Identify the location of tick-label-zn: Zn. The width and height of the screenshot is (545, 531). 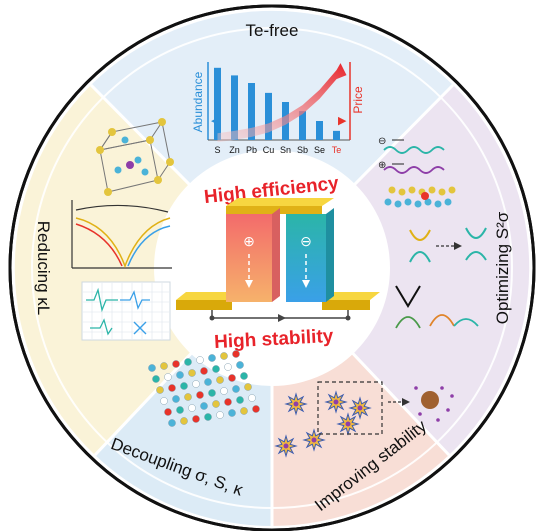
(234, 150).